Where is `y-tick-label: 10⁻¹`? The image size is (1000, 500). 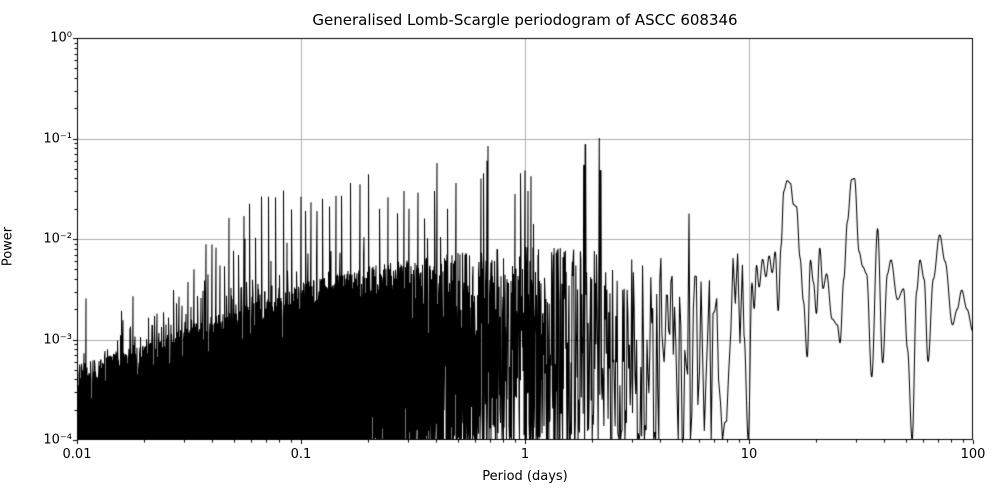 y-tick-label: 10⁻¹ is located at coordinates (57, 138).